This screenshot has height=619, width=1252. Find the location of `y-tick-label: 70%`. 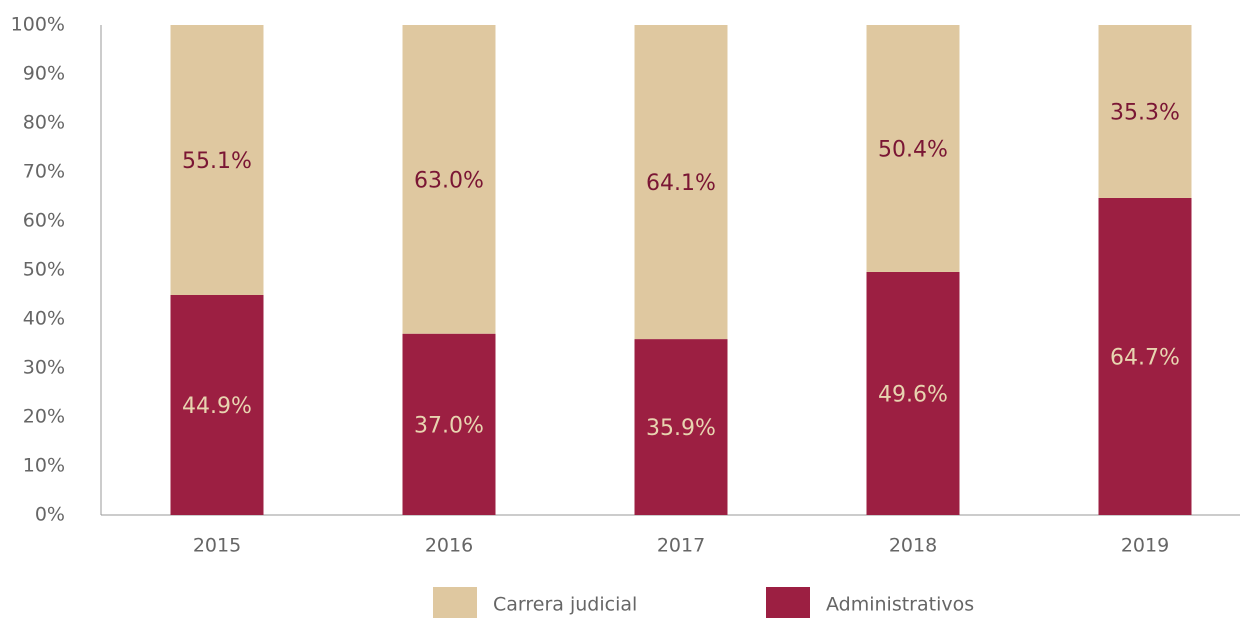

y-tick-label: 70% is located at coordinates (44, 172).